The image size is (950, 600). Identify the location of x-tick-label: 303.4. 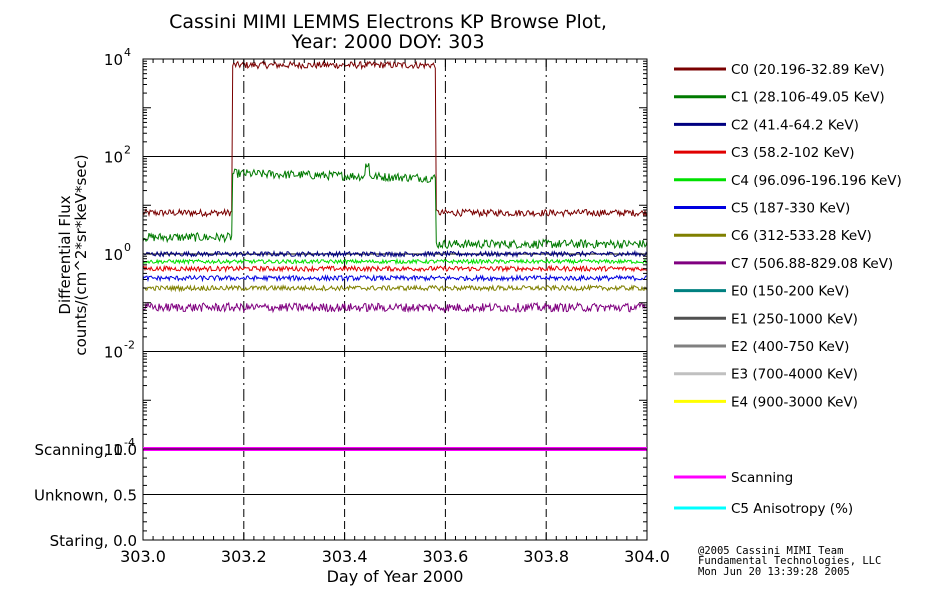
(345, 556).